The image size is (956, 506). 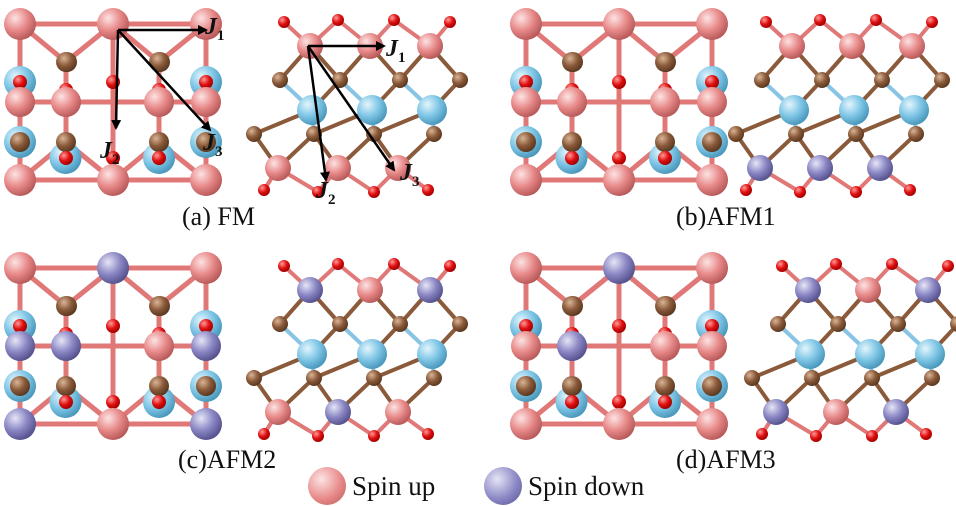 What do you see at coordinates (218, 216) in the screenshot?
I see `caption-panel-a: (a) FM` at bounding box center [218, 216].